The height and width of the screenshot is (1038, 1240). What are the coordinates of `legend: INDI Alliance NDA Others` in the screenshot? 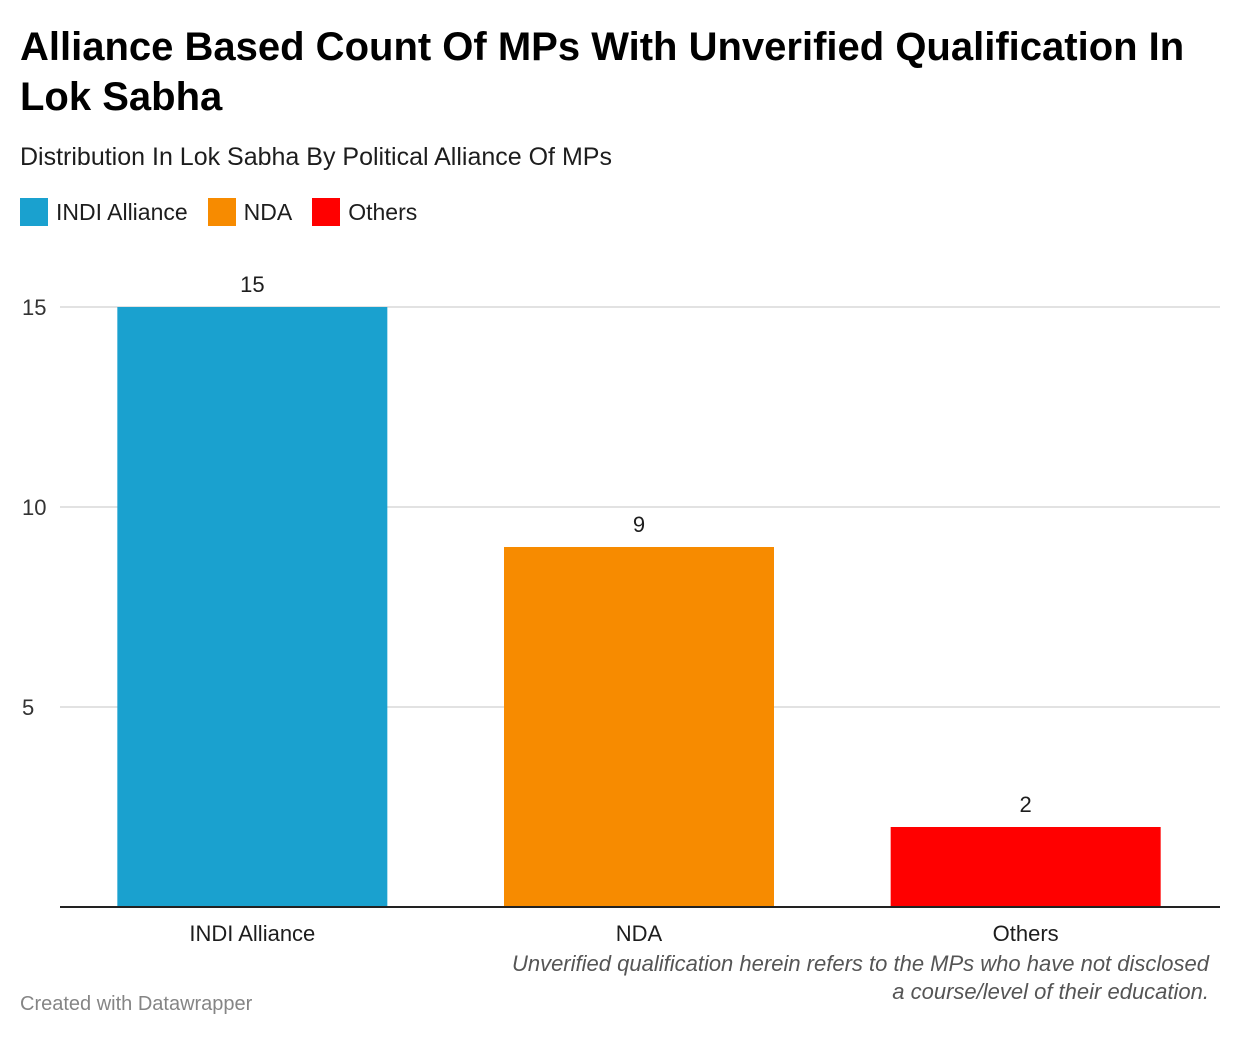 It's located at (218, 212).